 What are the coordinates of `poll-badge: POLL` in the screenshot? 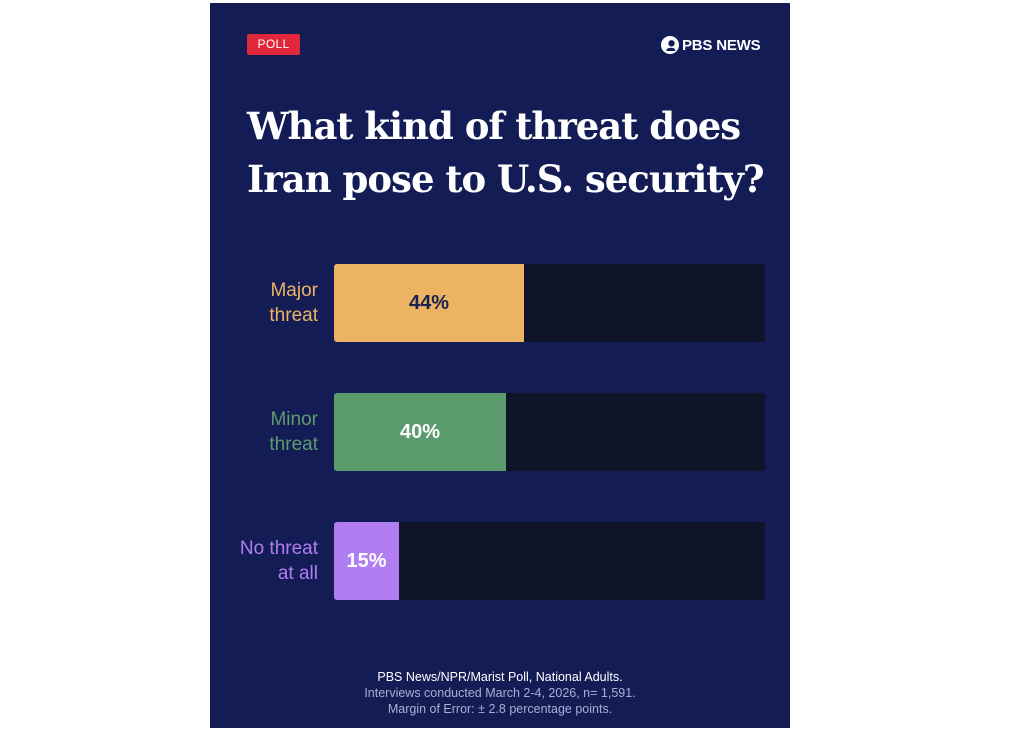 It's located at (273, 44).